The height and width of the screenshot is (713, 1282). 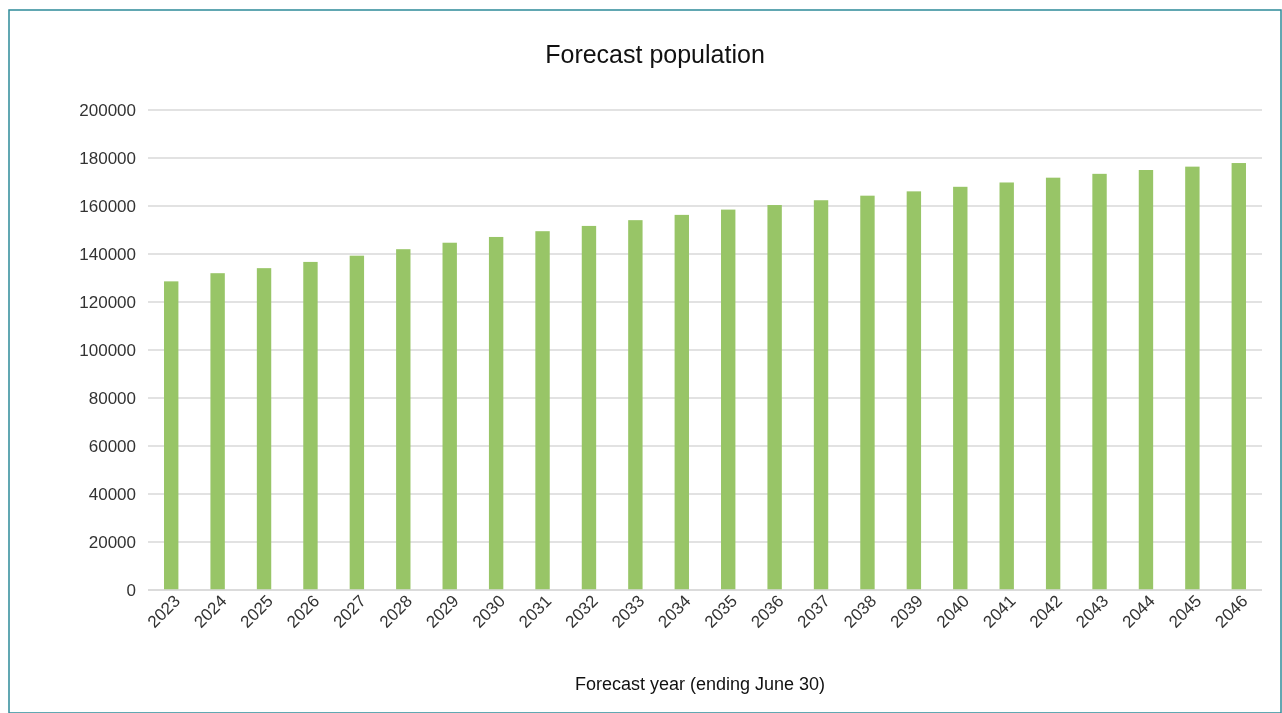 What do you see at coordinates (107, 350) in the screenshot?
I see `y-tick-label: 100000` at bounding box center [107, 350].